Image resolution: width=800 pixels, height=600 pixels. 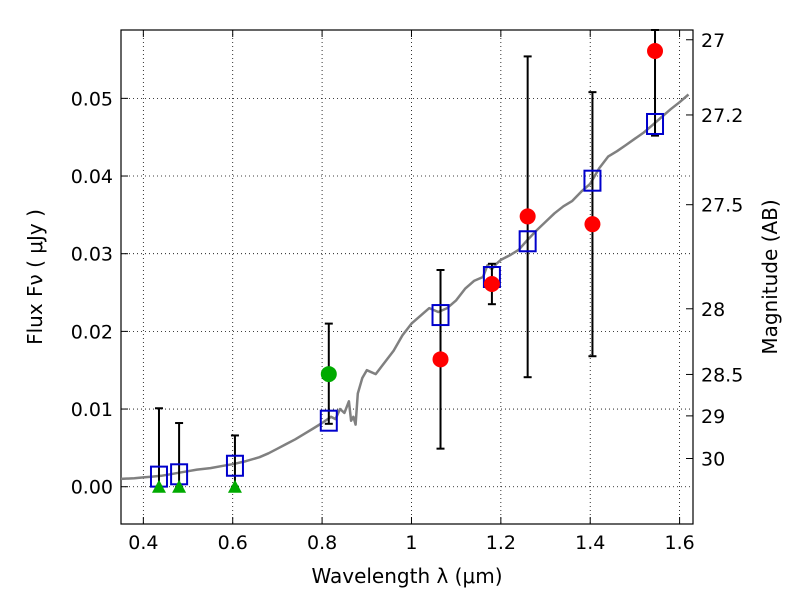 I want to click on x-tick-label: 0.4, so click(x=143, y=543).